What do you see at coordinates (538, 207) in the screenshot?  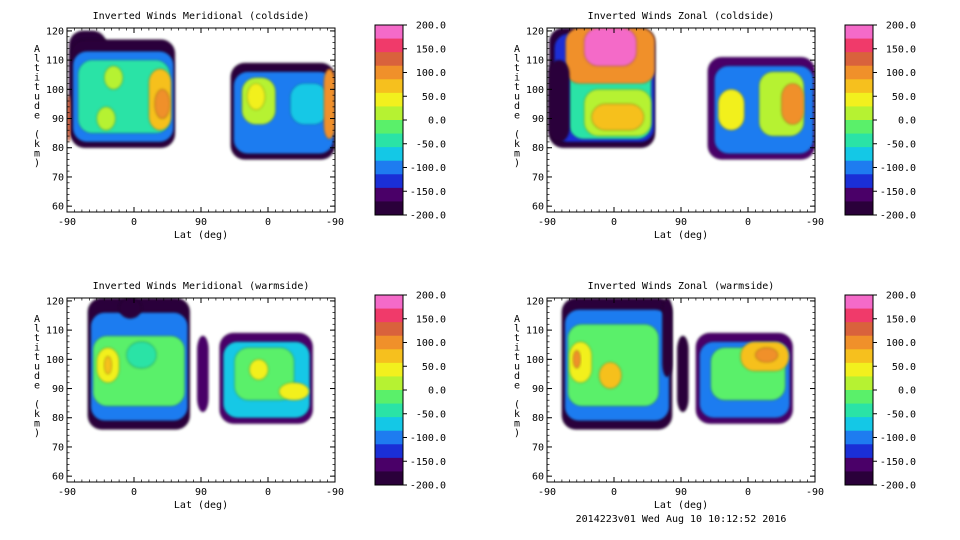 I see `y-tick-label: 60` at bounding box center [538, 207].